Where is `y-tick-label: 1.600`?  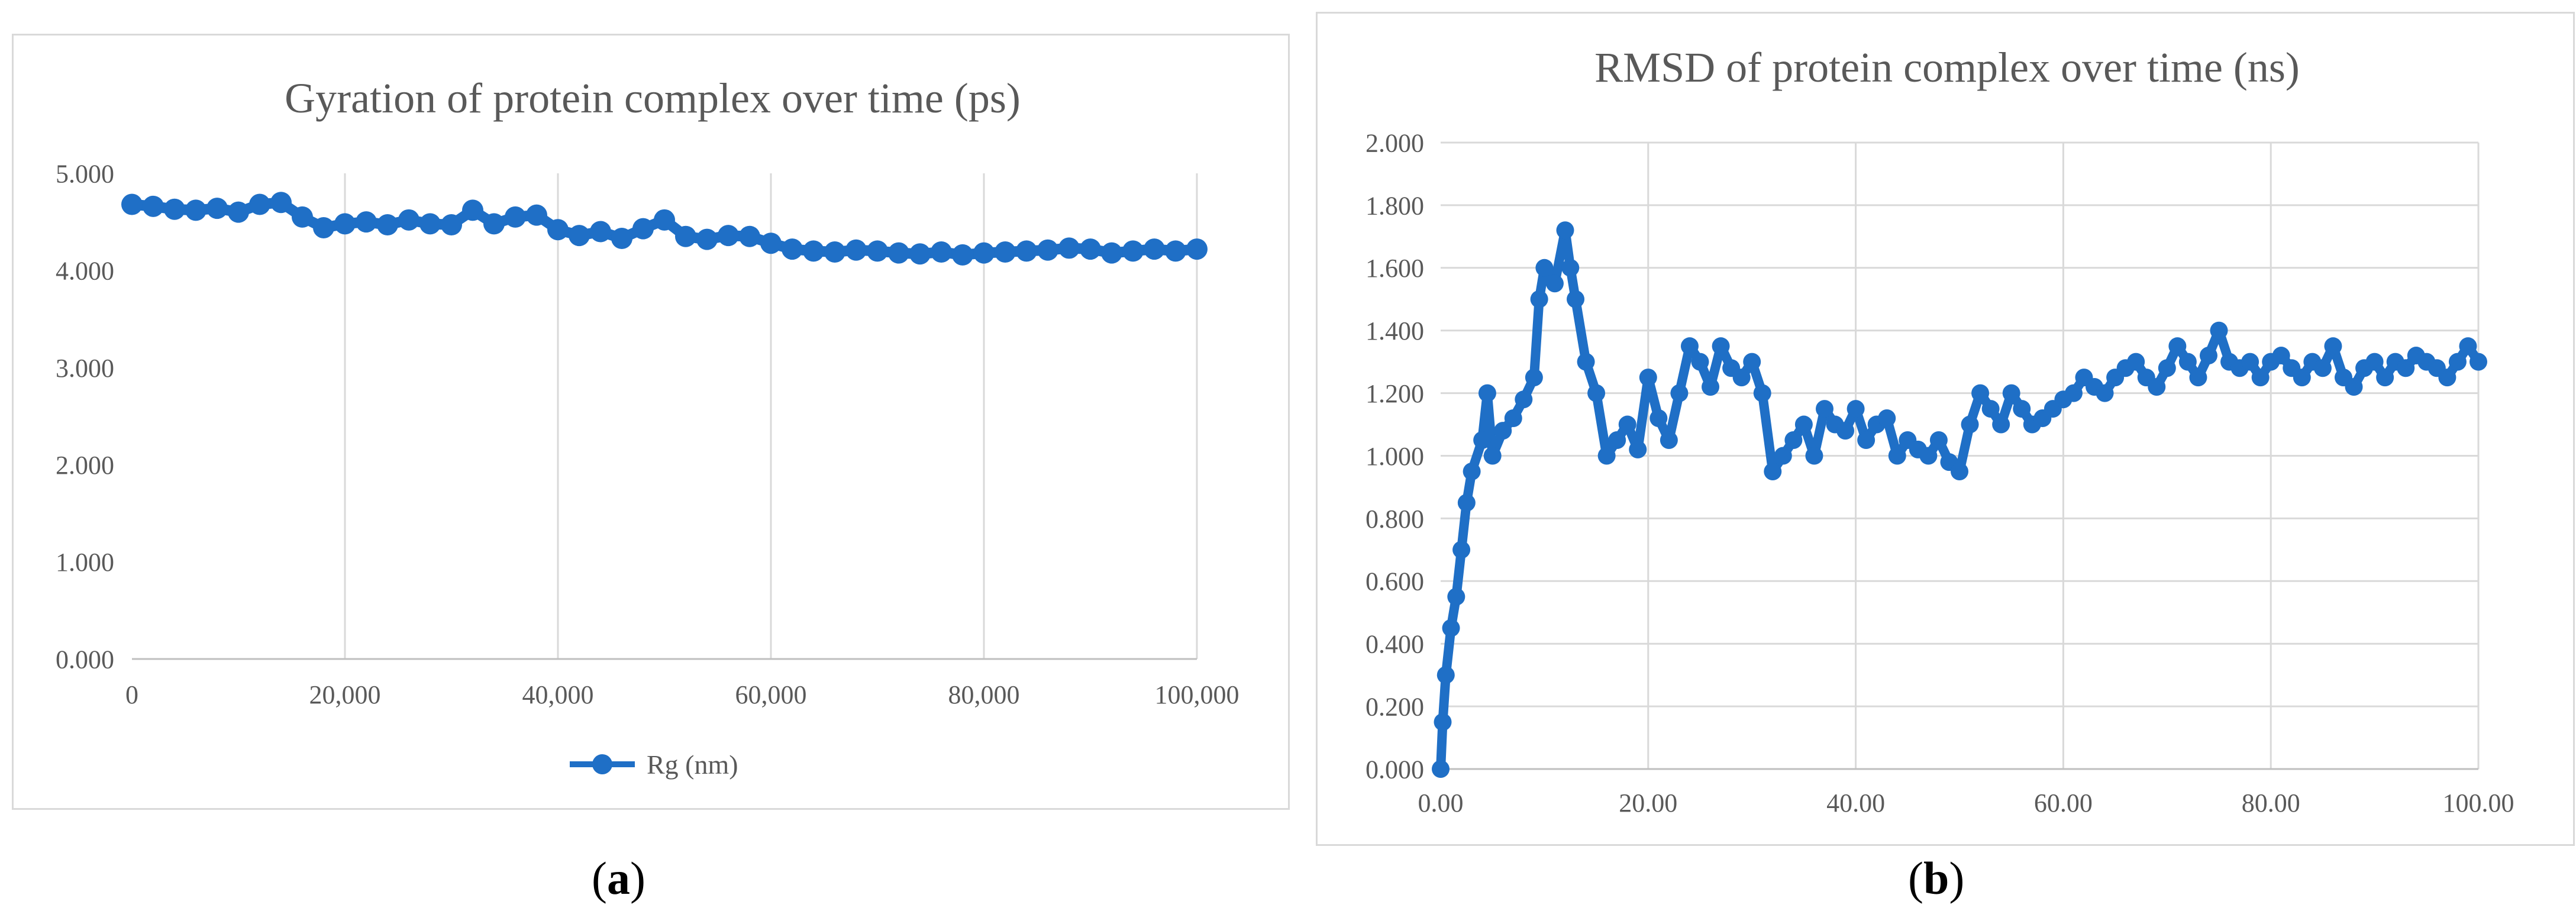
y-tick-label: 1.600 is located at coordinates (1395, 268).